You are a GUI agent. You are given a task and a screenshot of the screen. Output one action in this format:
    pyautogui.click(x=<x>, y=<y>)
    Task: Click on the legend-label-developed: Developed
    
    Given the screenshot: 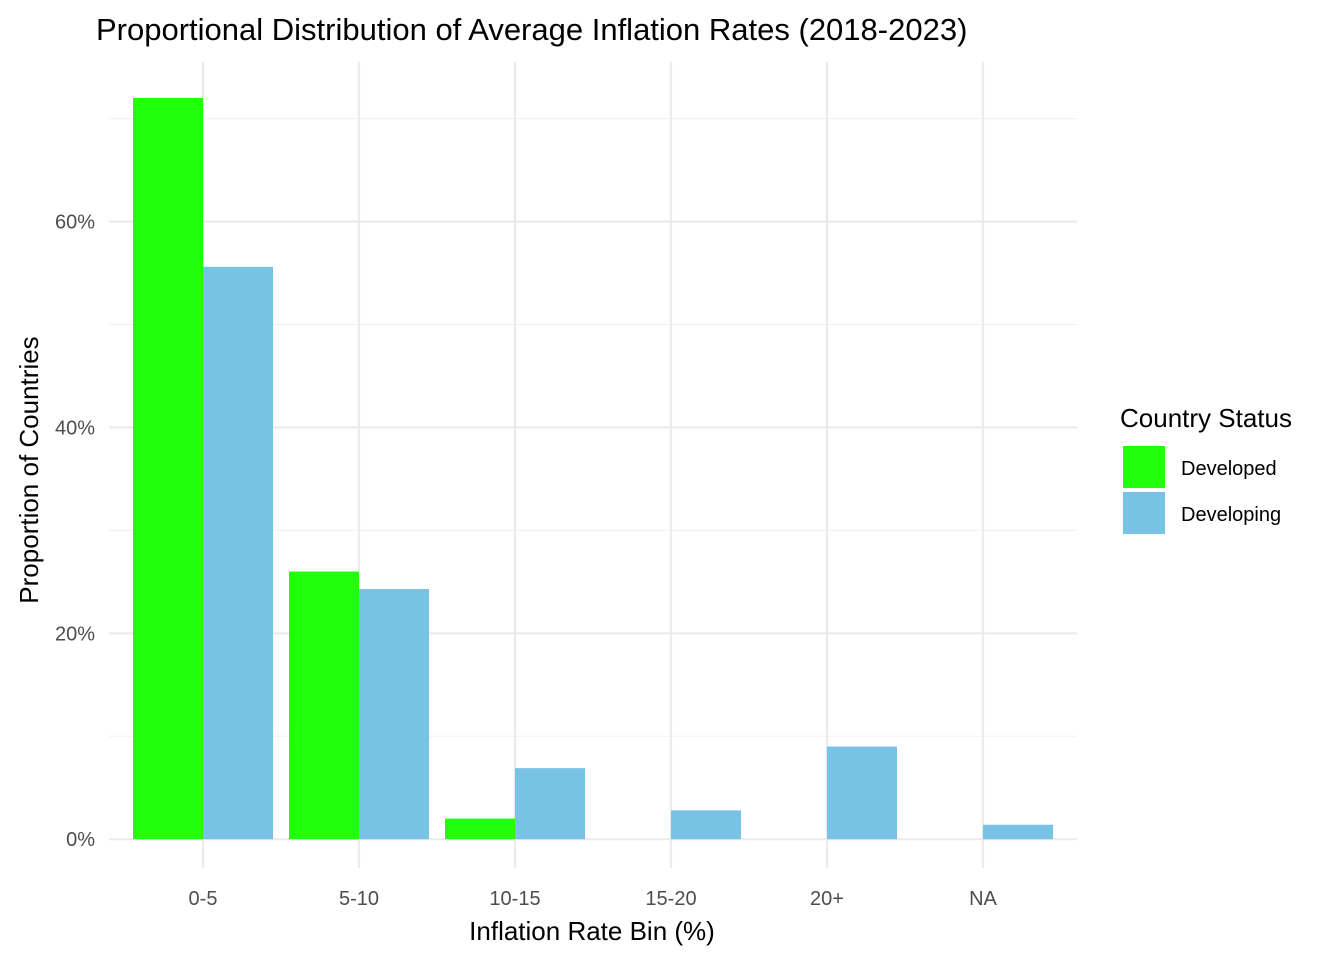 What is the action you would take?
    pyautogui.click(x=1229, y=469)
    